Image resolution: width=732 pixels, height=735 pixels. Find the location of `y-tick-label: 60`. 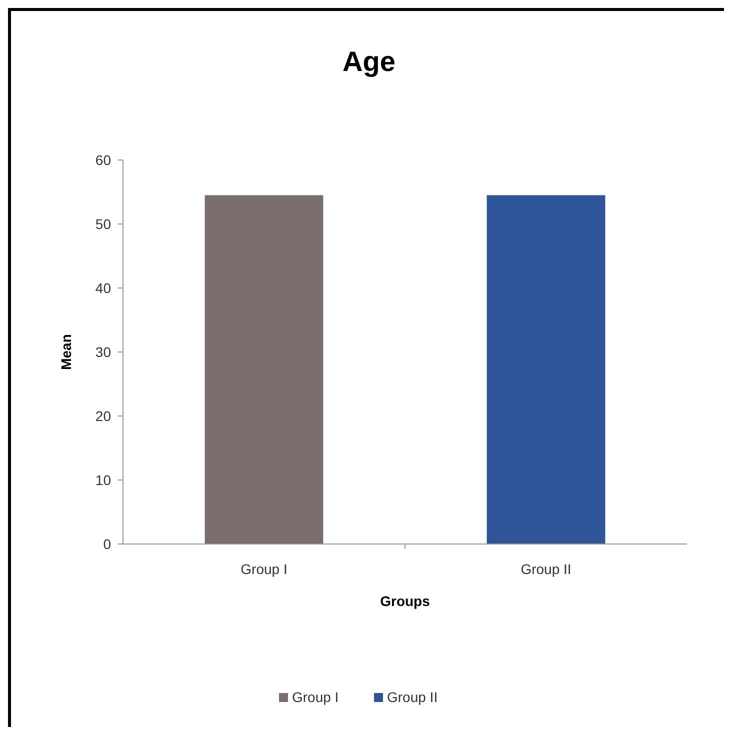

y-tick-label: 60 is located at coordinates (103, 160).